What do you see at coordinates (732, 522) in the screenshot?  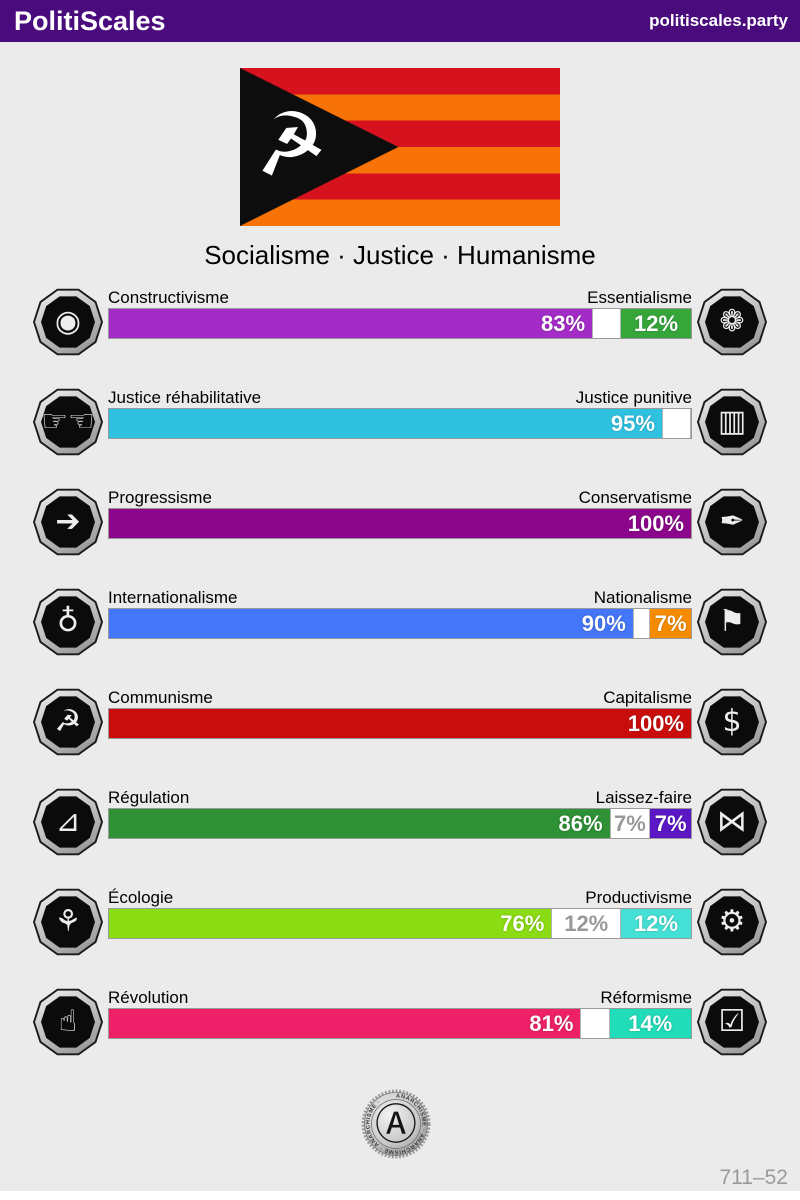 I see `pen-nib-icon: ✒` at bounding box center [732, 522].